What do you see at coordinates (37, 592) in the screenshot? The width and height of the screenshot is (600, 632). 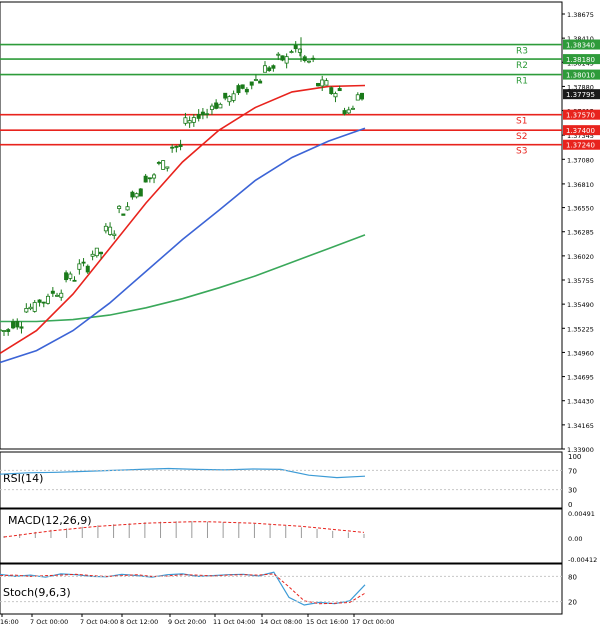 I see `stoch-label: Stoch(9,6,3)` at bounding box center [37, 592].